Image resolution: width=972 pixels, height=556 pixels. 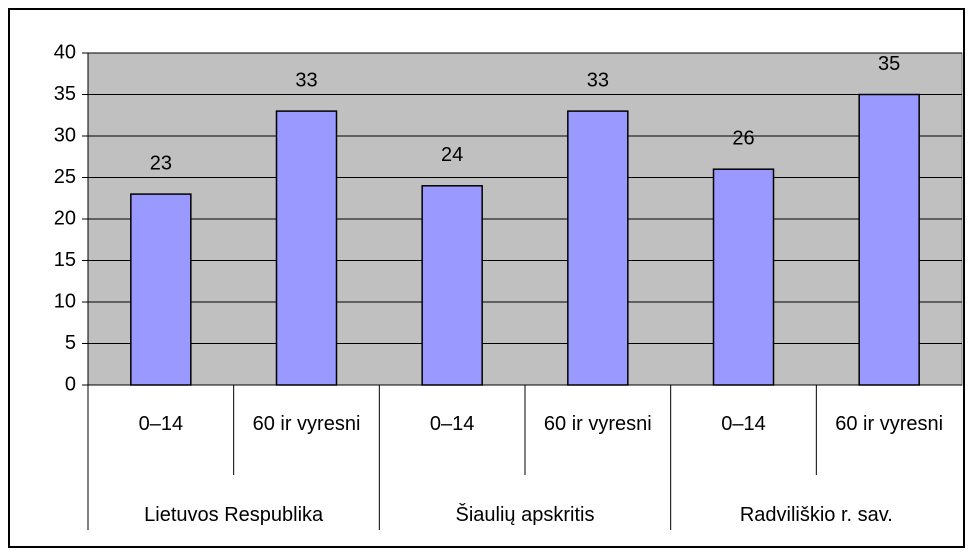 What do you see at coordinates (161, 163) in the screenshot?
I see `value-label: 23` at bounding box center [161, 163].